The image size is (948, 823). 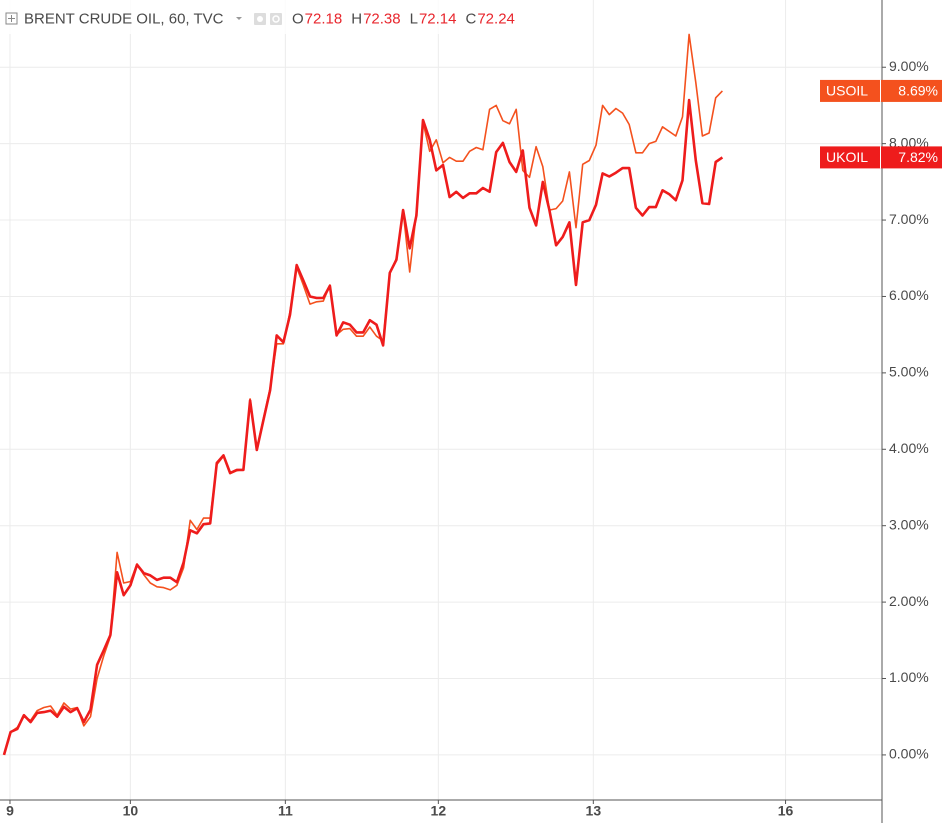 What do you see at coordinates (131, 811) in the screenshot?
I see `x-tick-label: 10` at bounding box center [131, 811].